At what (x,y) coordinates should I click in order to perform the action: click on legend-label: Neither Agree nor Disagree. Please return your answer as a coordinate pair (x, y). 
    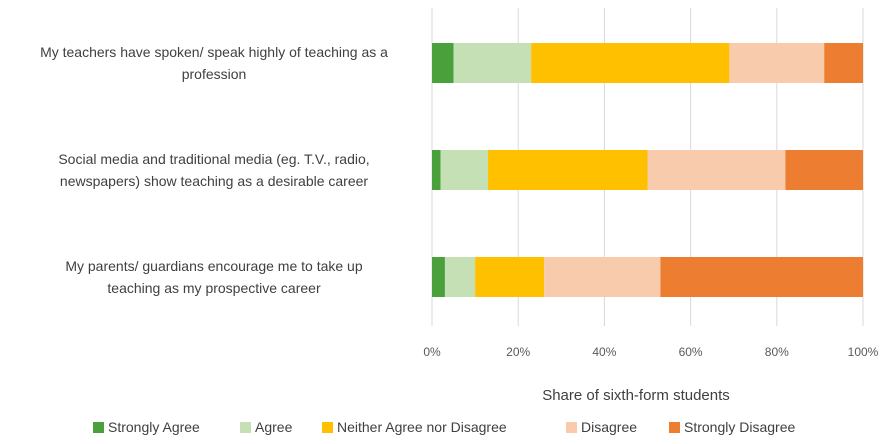
    Looking at the image, I should click on (422, 427).